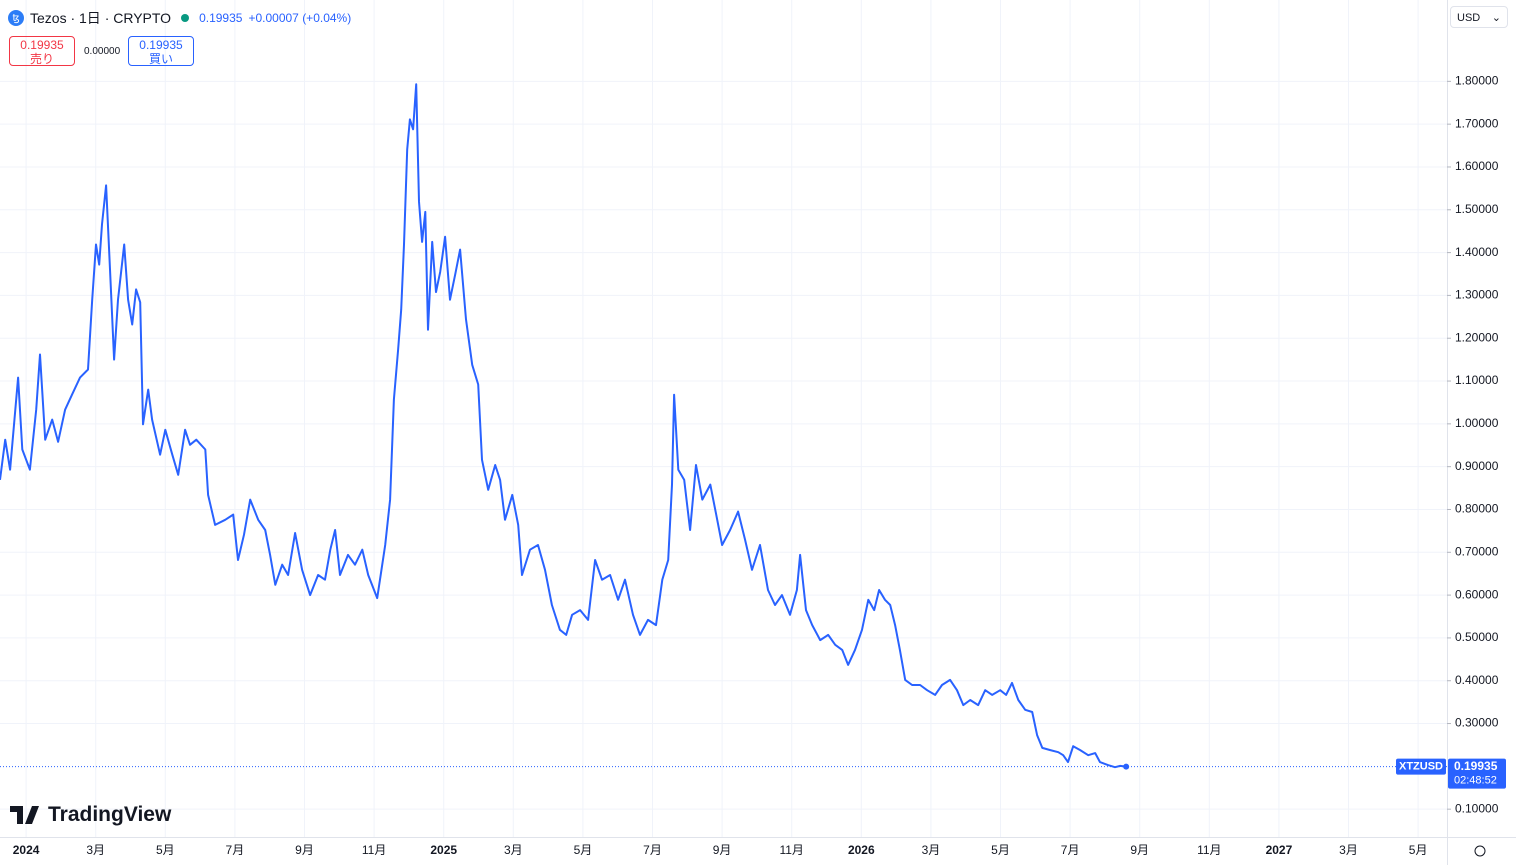  Describe the element at coordinates (110, 814) in the screenshot. I see `brand-name: TradingView` at that location.